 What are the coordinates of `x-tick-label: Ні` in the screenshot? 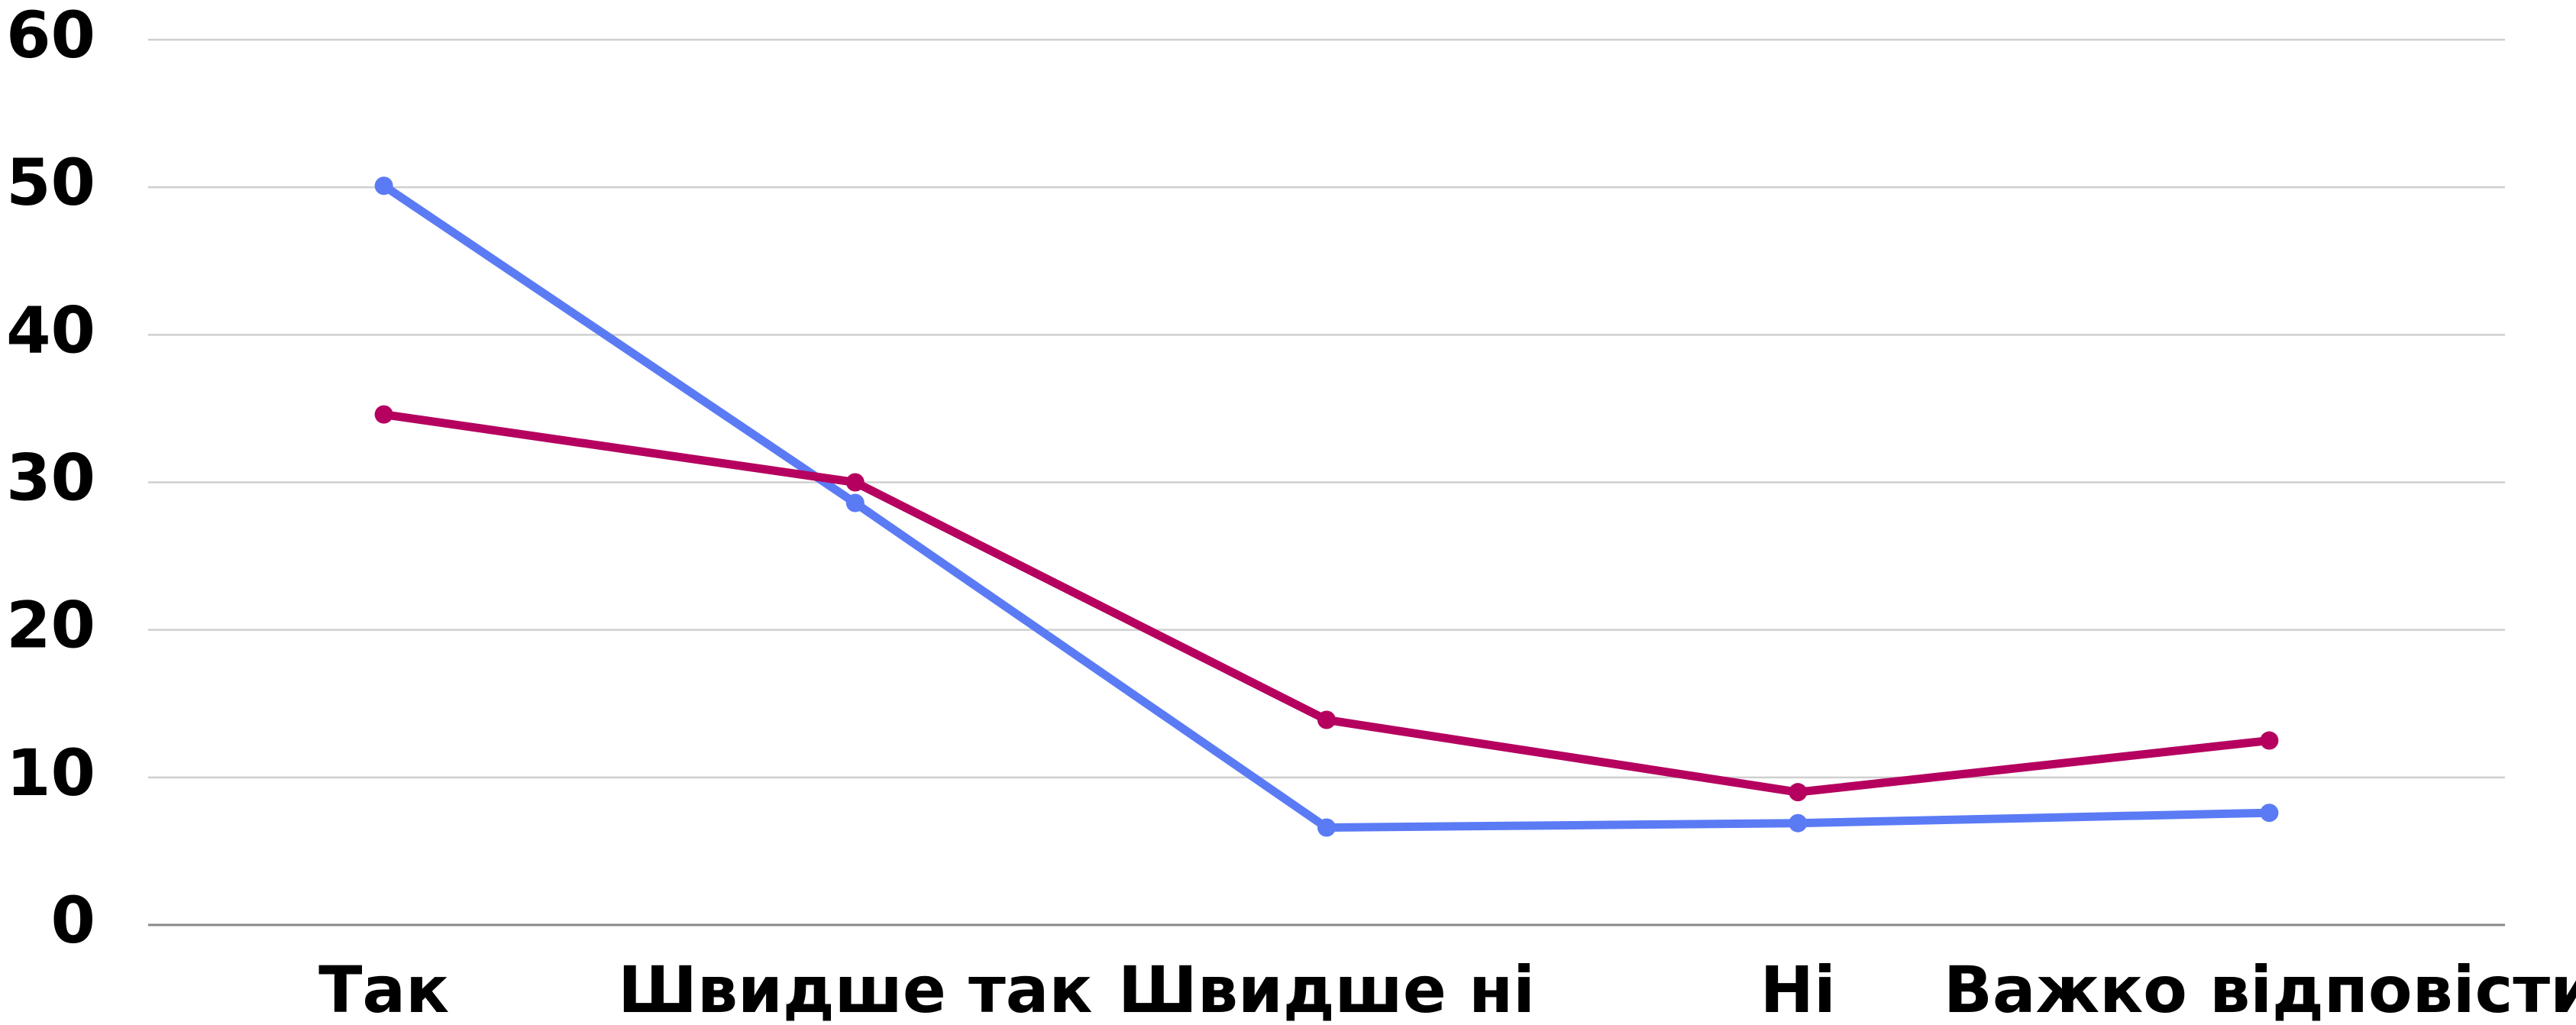 It's located at (1798, 989).